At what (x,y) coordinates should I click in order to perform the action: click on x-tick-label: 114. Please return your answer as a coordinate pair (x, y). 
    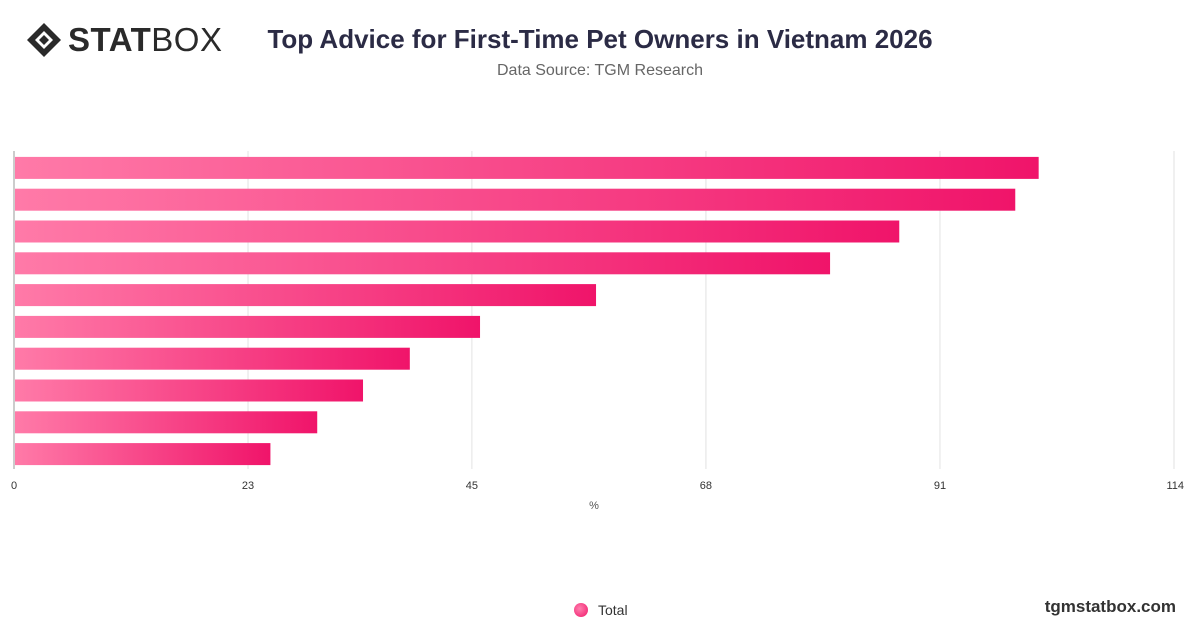
    Looking at the image, I should click on (1175, 486).